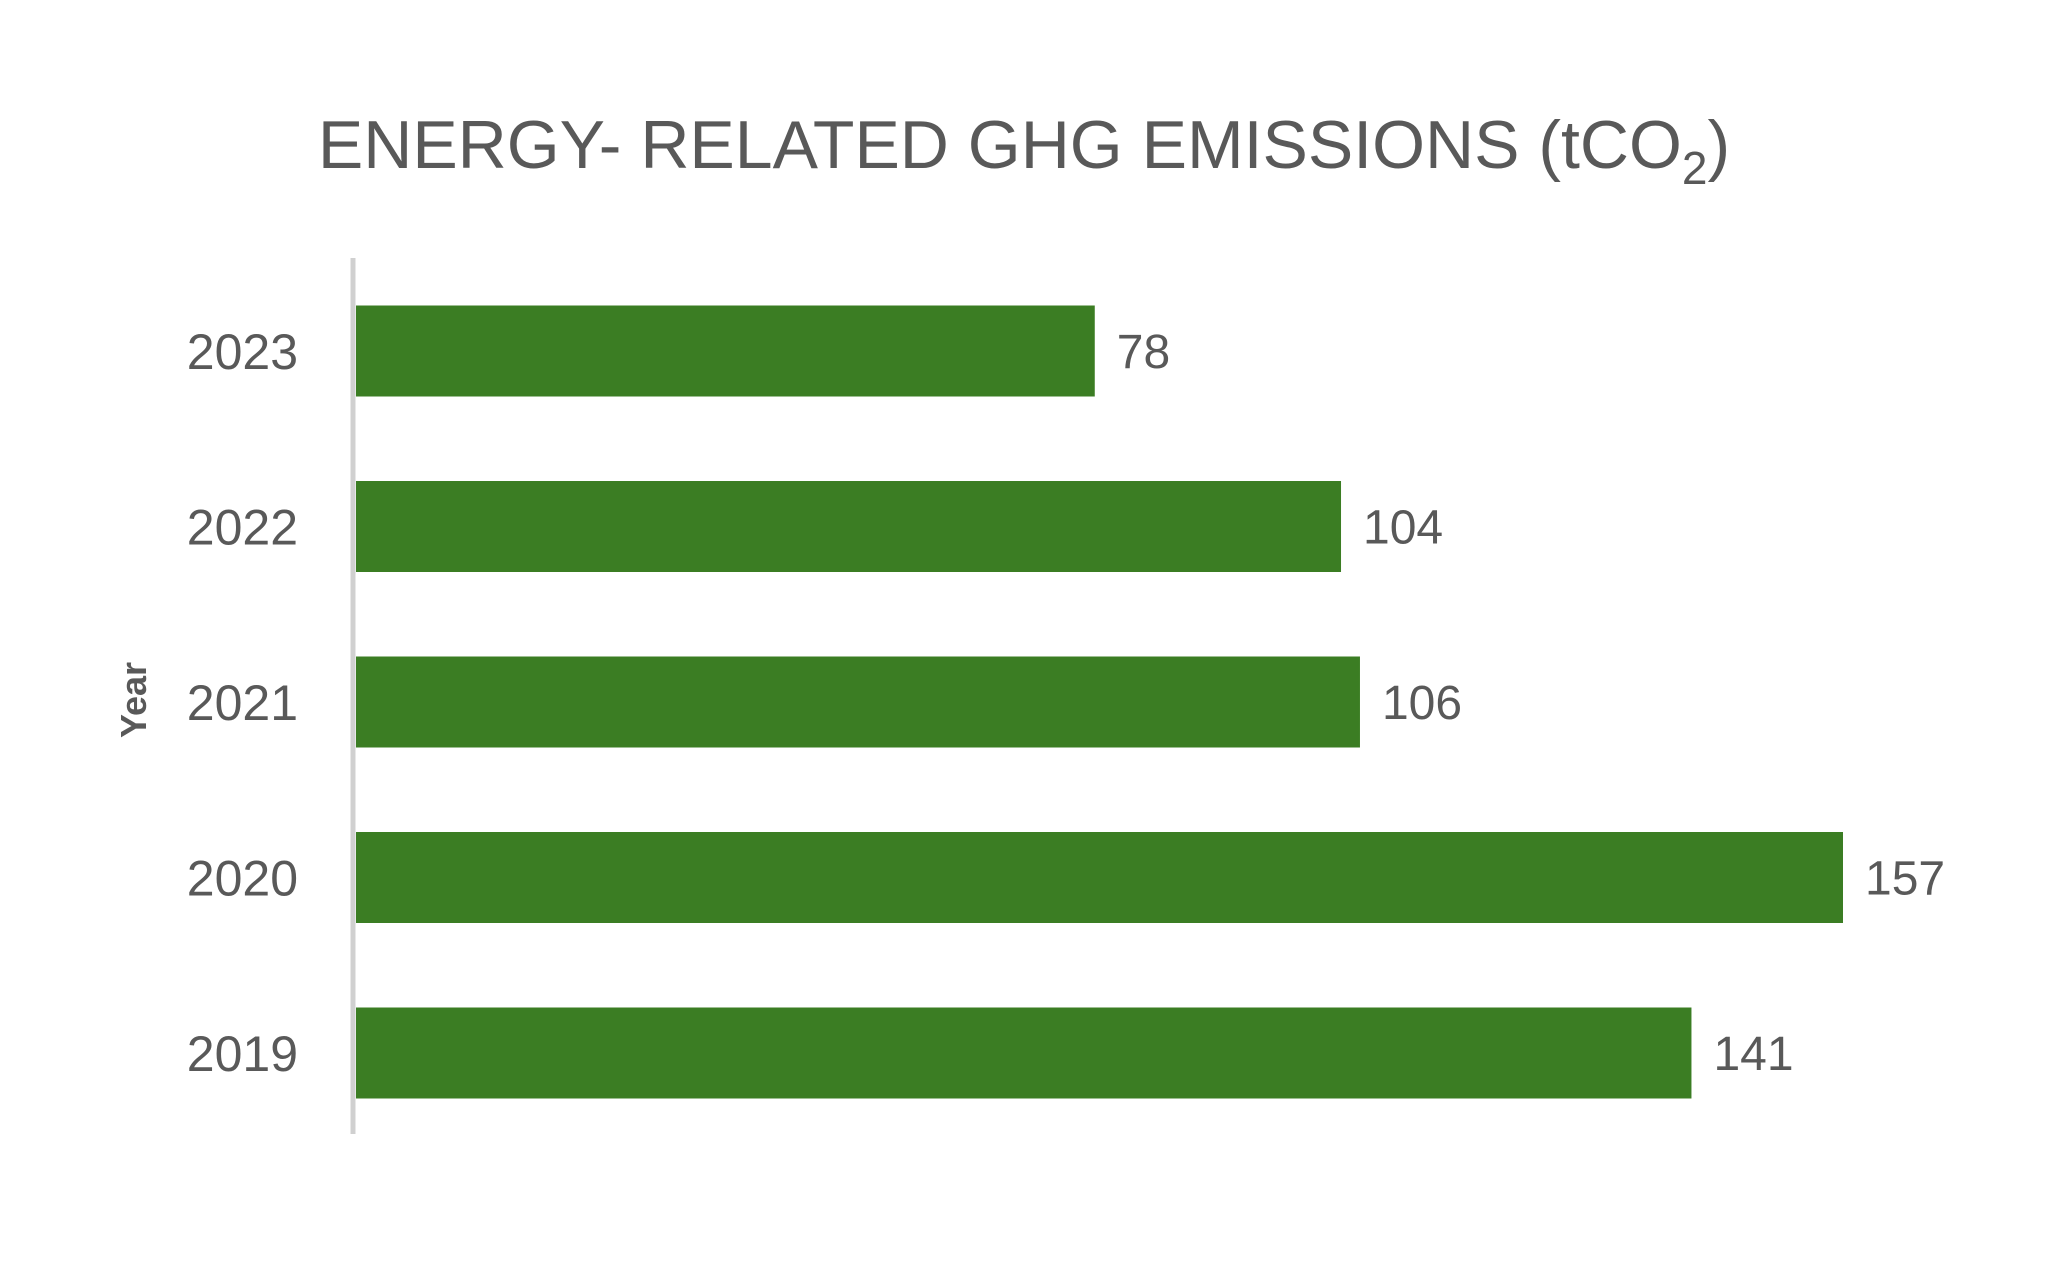 This screenshot has height=1271, width=2048. I want to click on bar-2020, so click(1099, 877).